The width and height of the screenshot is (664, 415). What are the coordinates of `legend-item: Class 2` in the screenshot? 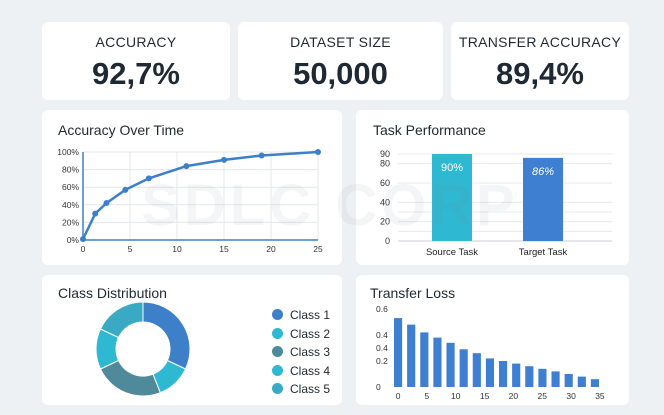 It's located at (301, 334).